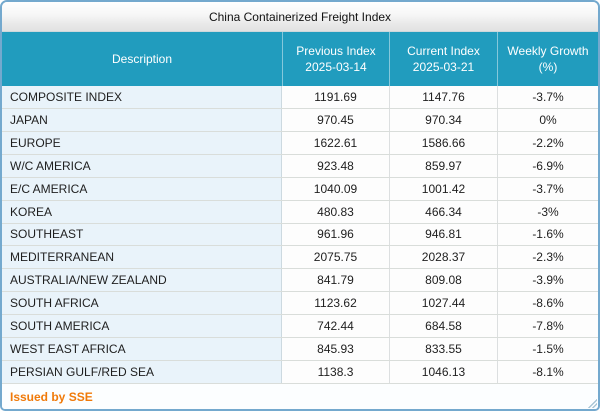 This screenshot has width=600, height=411. What do you see at coordinates (443, 67) in the screenshot?
I see `column-header-current-date: 2025-03-21` at bounding box center [443, 67].